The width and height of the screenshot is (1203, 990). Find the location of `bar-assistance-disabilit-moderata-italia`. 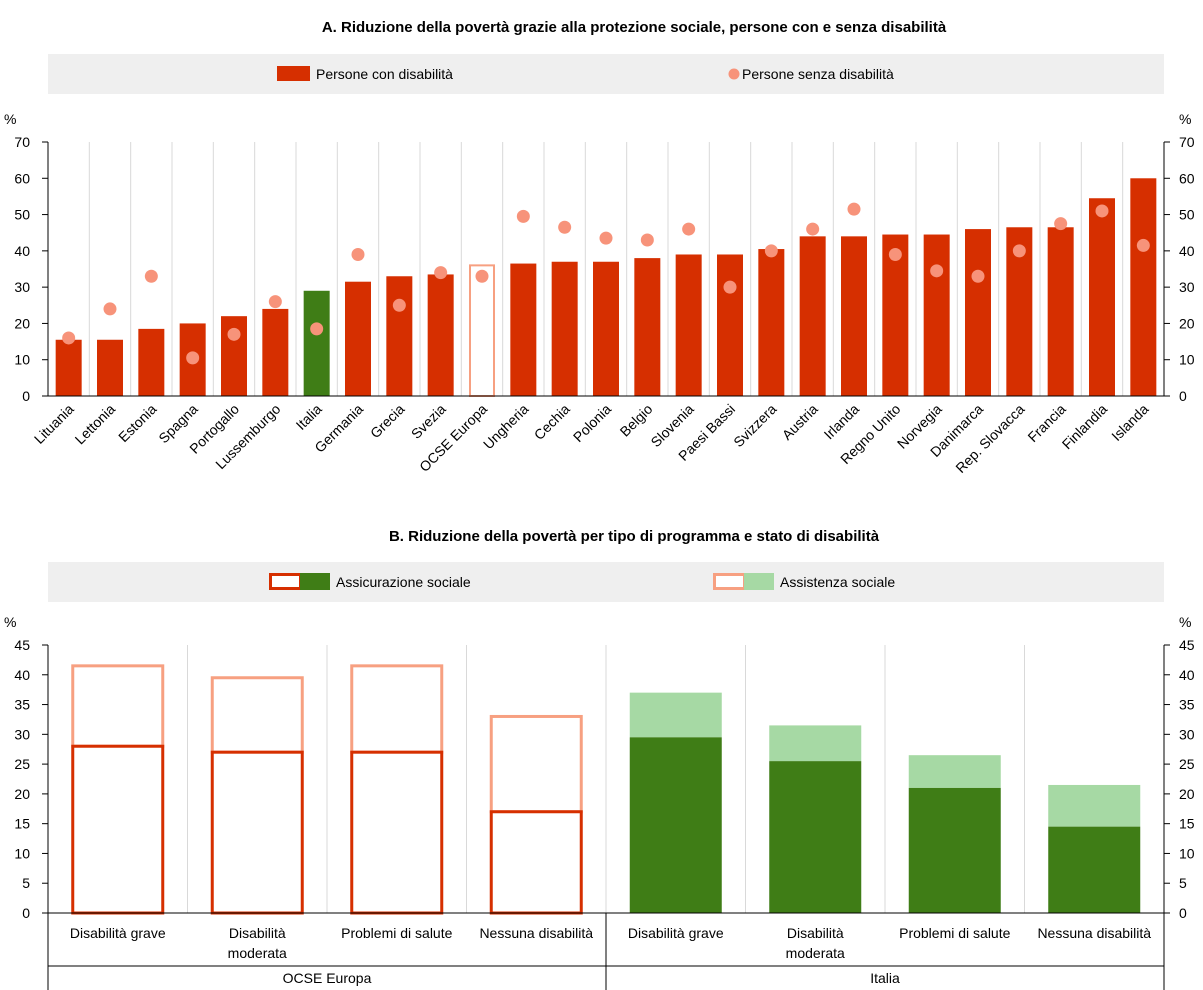

bar-assistance-disabilit-moderata-italia is located at coordinates (815, 743).